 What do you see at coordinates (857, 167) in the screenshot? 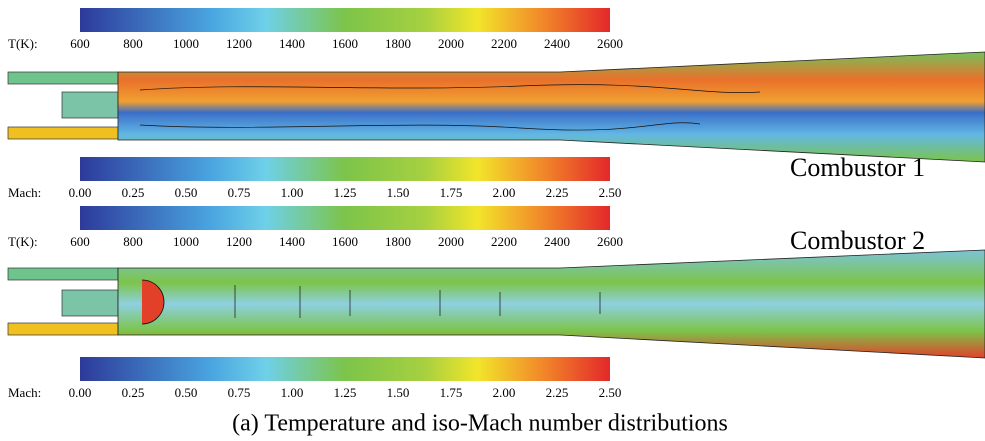
I see `panel-label: Combustor 1` at bounding box center [857, 167].